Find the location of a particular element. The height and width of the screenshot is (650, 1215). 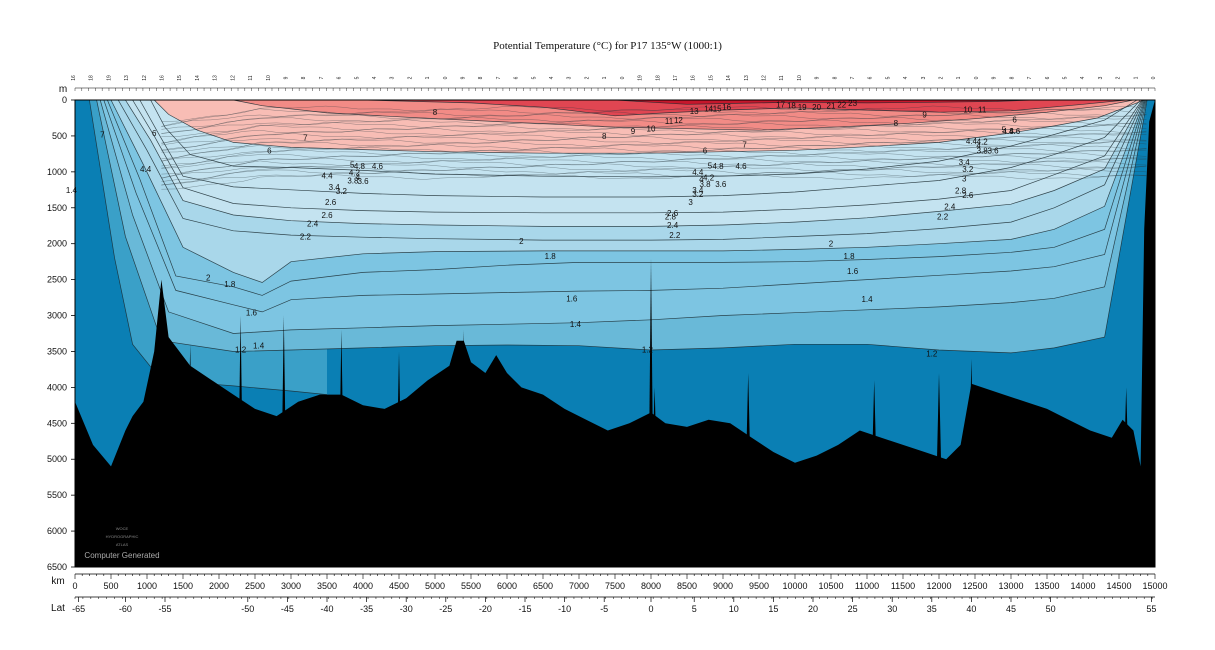

contour-label: 19 is located at coordinates (802, 107).